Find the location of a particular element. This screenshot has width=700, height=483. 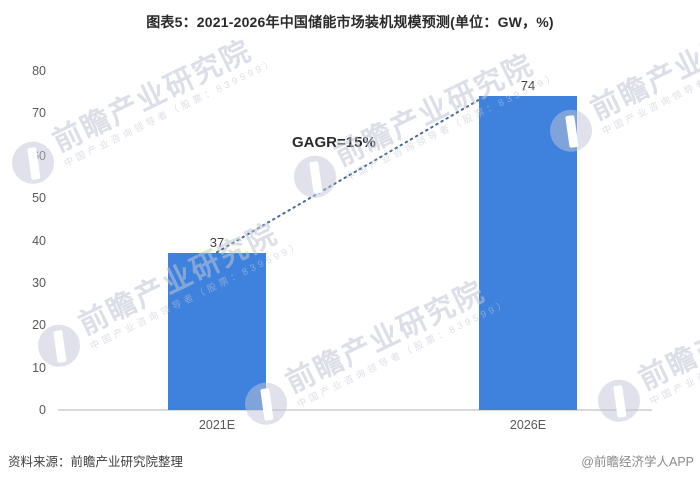

source-note: 资料来源：前瞻产业研究院整理 is located at coordinates (96, 462).